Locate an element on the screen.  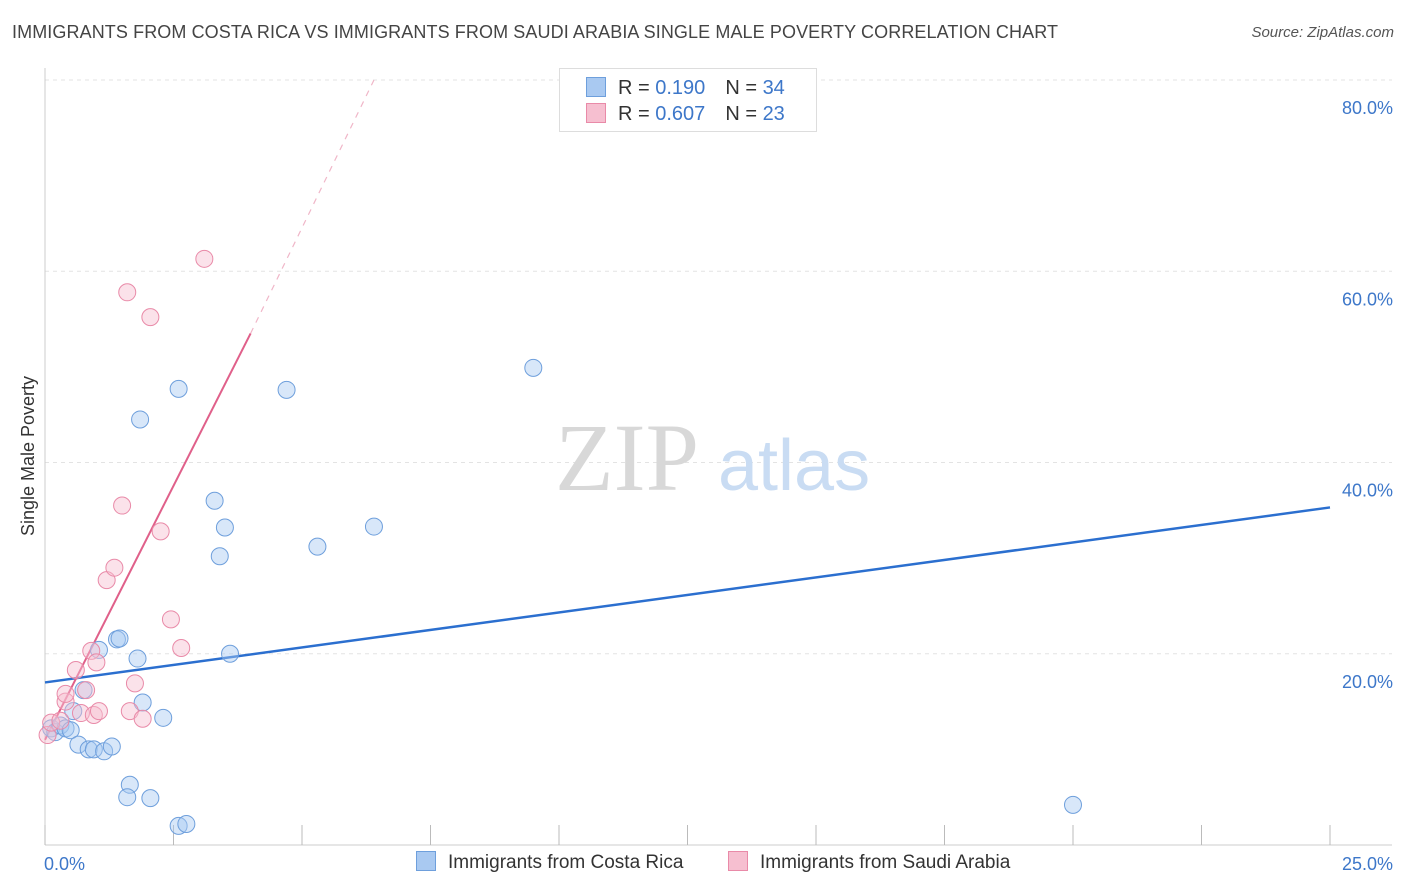
legend-swatch-pink is located at coordinates (596, 113).